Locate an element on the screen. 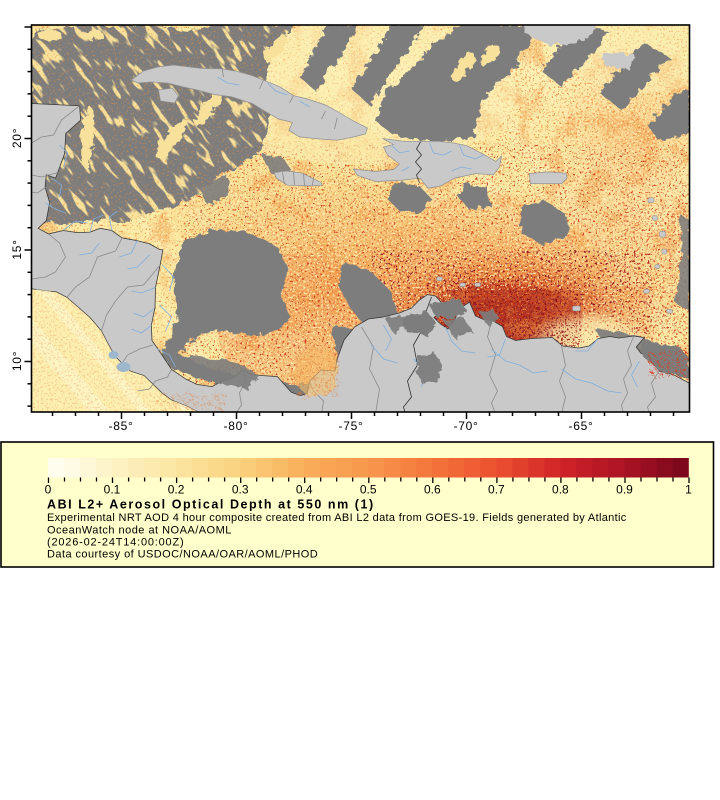 This screenshot has width=720, height=800. svg-text: 0.7 is located at coordinates (496, 490).